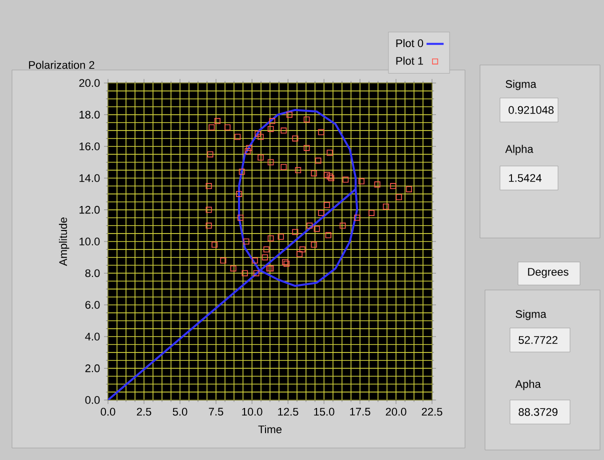 This screenshot has height=460, width=604. I want to click on x-tick-label: 20.0, so click(396, 412).